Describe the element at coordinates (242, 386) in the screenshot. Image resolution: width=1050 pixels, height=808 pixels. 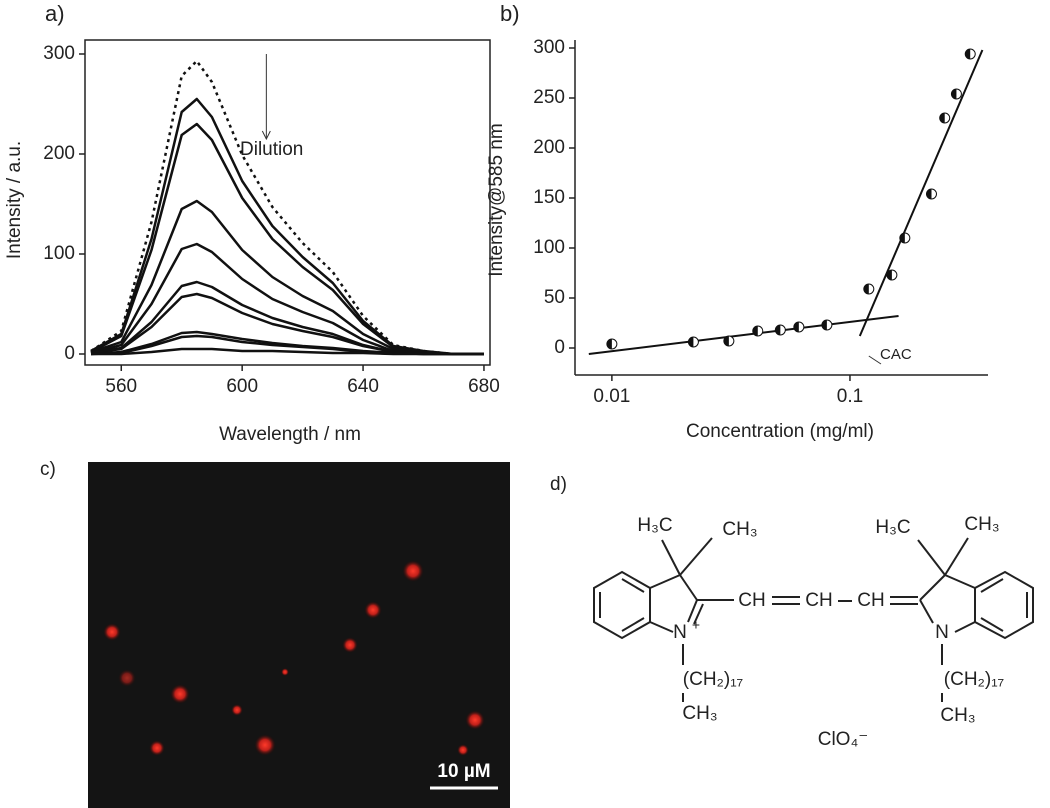
I see `x-tick-label: 600` at that location.